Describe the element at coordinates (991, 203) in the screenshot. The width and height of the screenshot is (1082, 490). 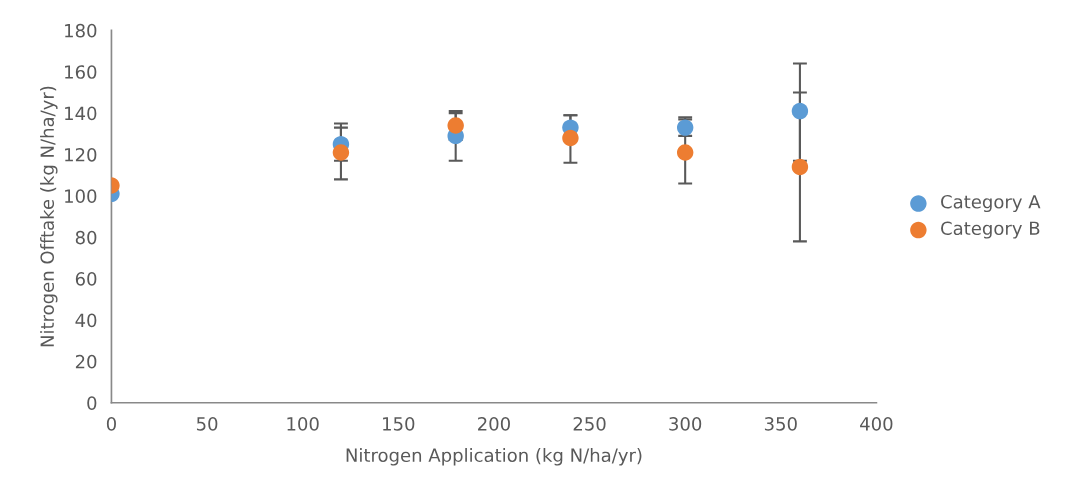
I see `legend-label: Category A` at that location.